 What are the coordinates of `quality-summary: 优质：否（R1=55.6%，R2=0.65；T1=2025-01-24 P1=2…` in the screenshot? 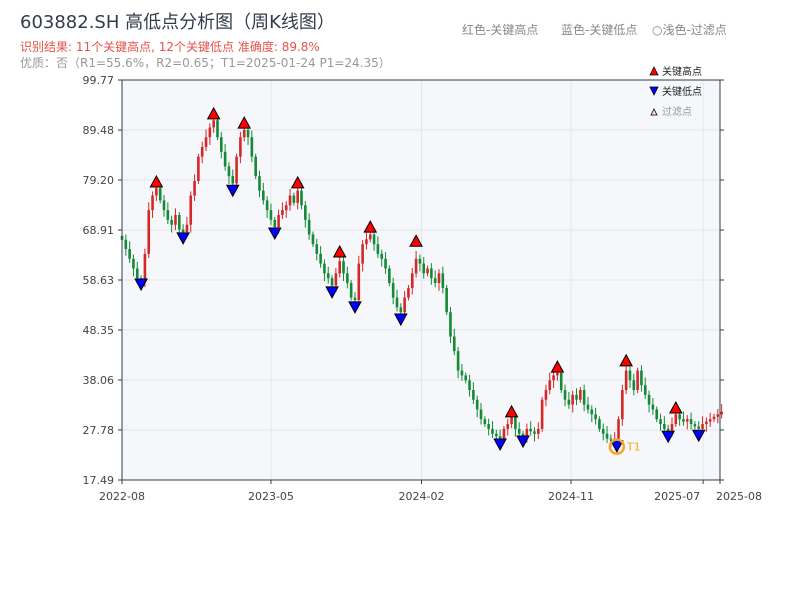 It's located at (205, 63).